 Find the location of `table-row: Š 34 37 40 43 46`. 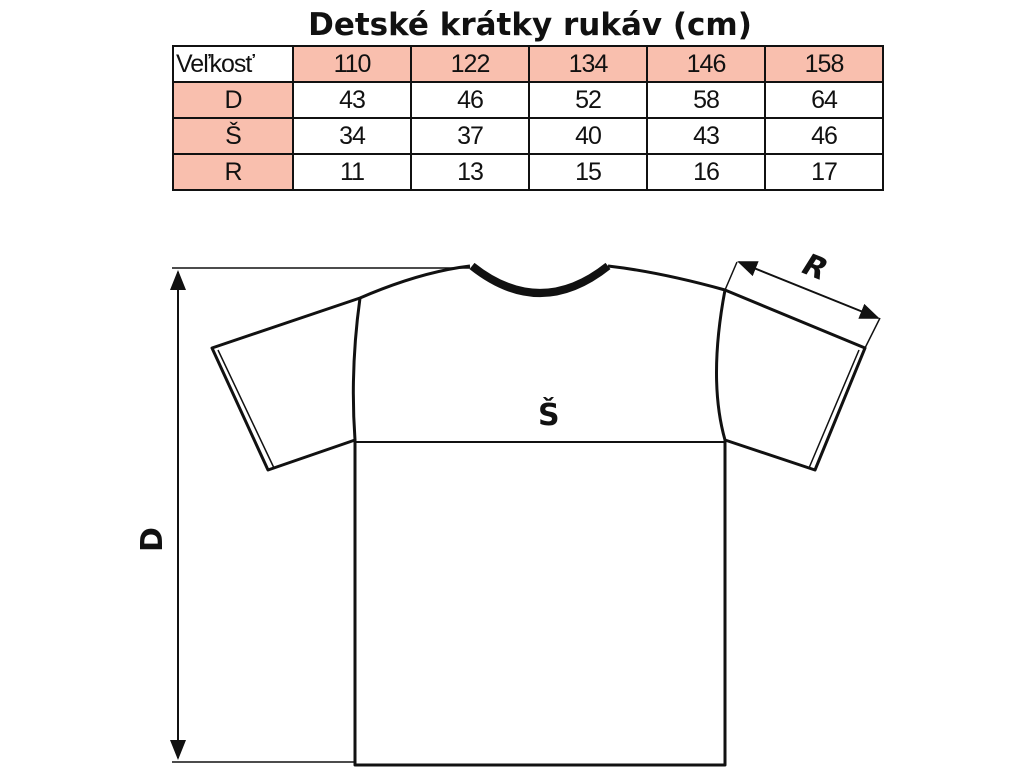

table-row: Š 34 37 40 43 46 is located at coordinates (528, 136).